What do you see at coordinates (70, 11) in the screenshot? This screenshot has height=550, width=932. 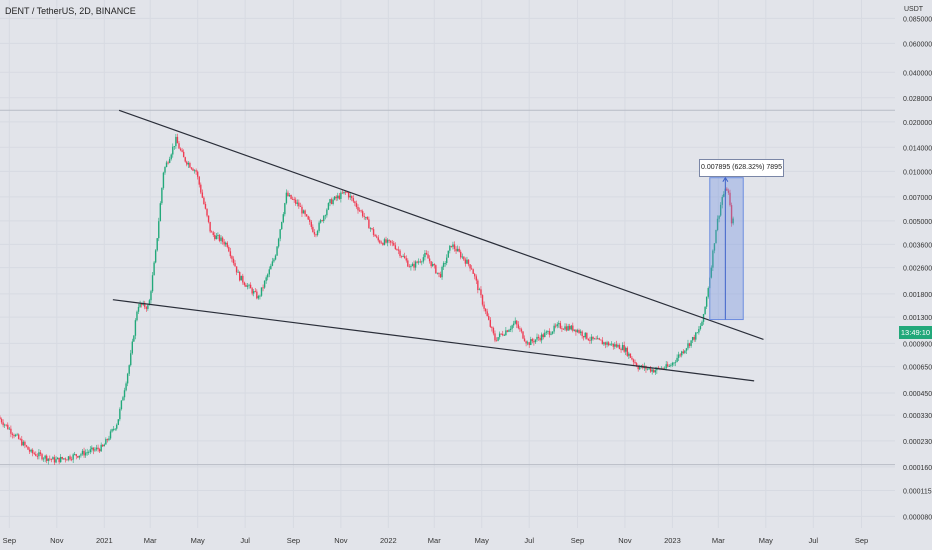 I see `chart-title: DENT / TetherUS, 2D, BINANCE` at bounding box center [70, 11].